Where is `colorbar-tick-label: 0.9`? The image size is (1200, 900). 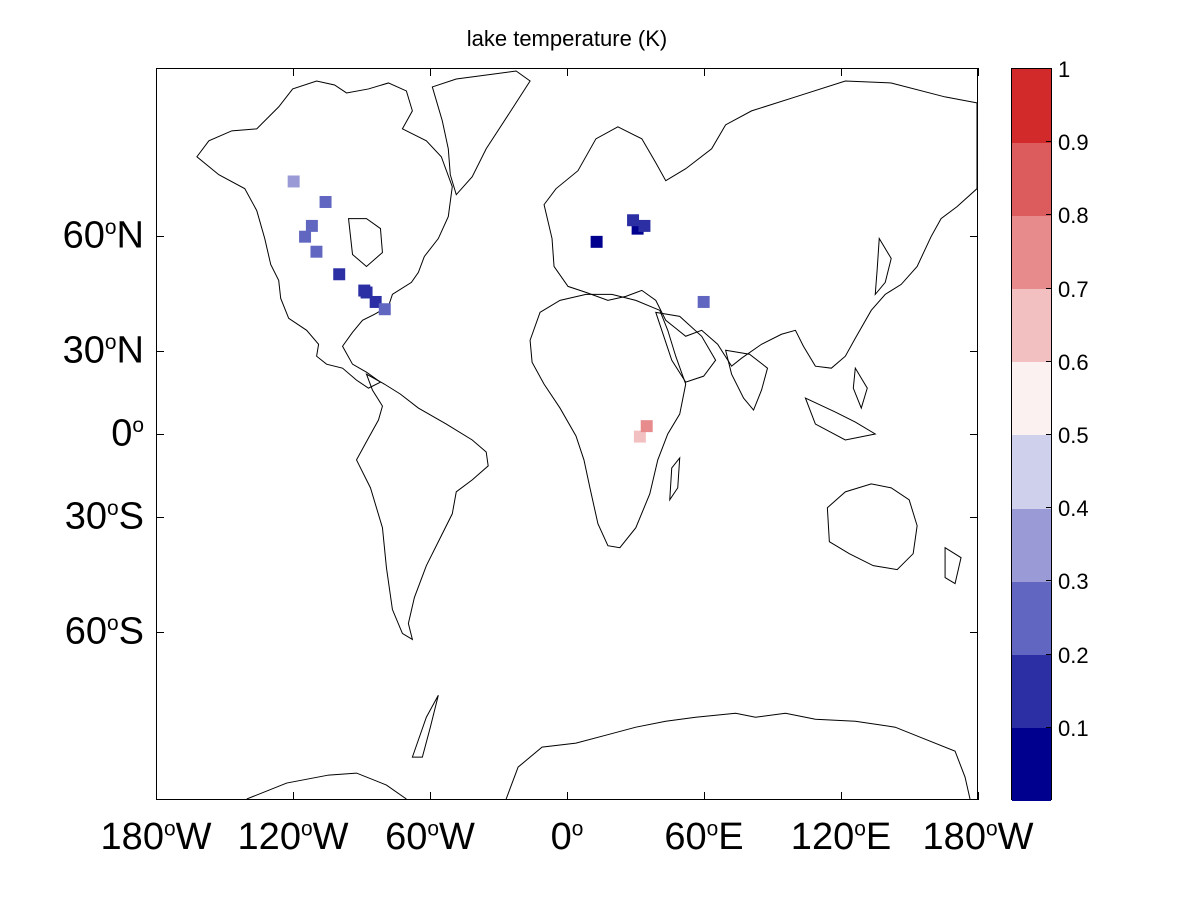 colorbar-tick-label: 0.9 is located at coordinates (1073, 143).